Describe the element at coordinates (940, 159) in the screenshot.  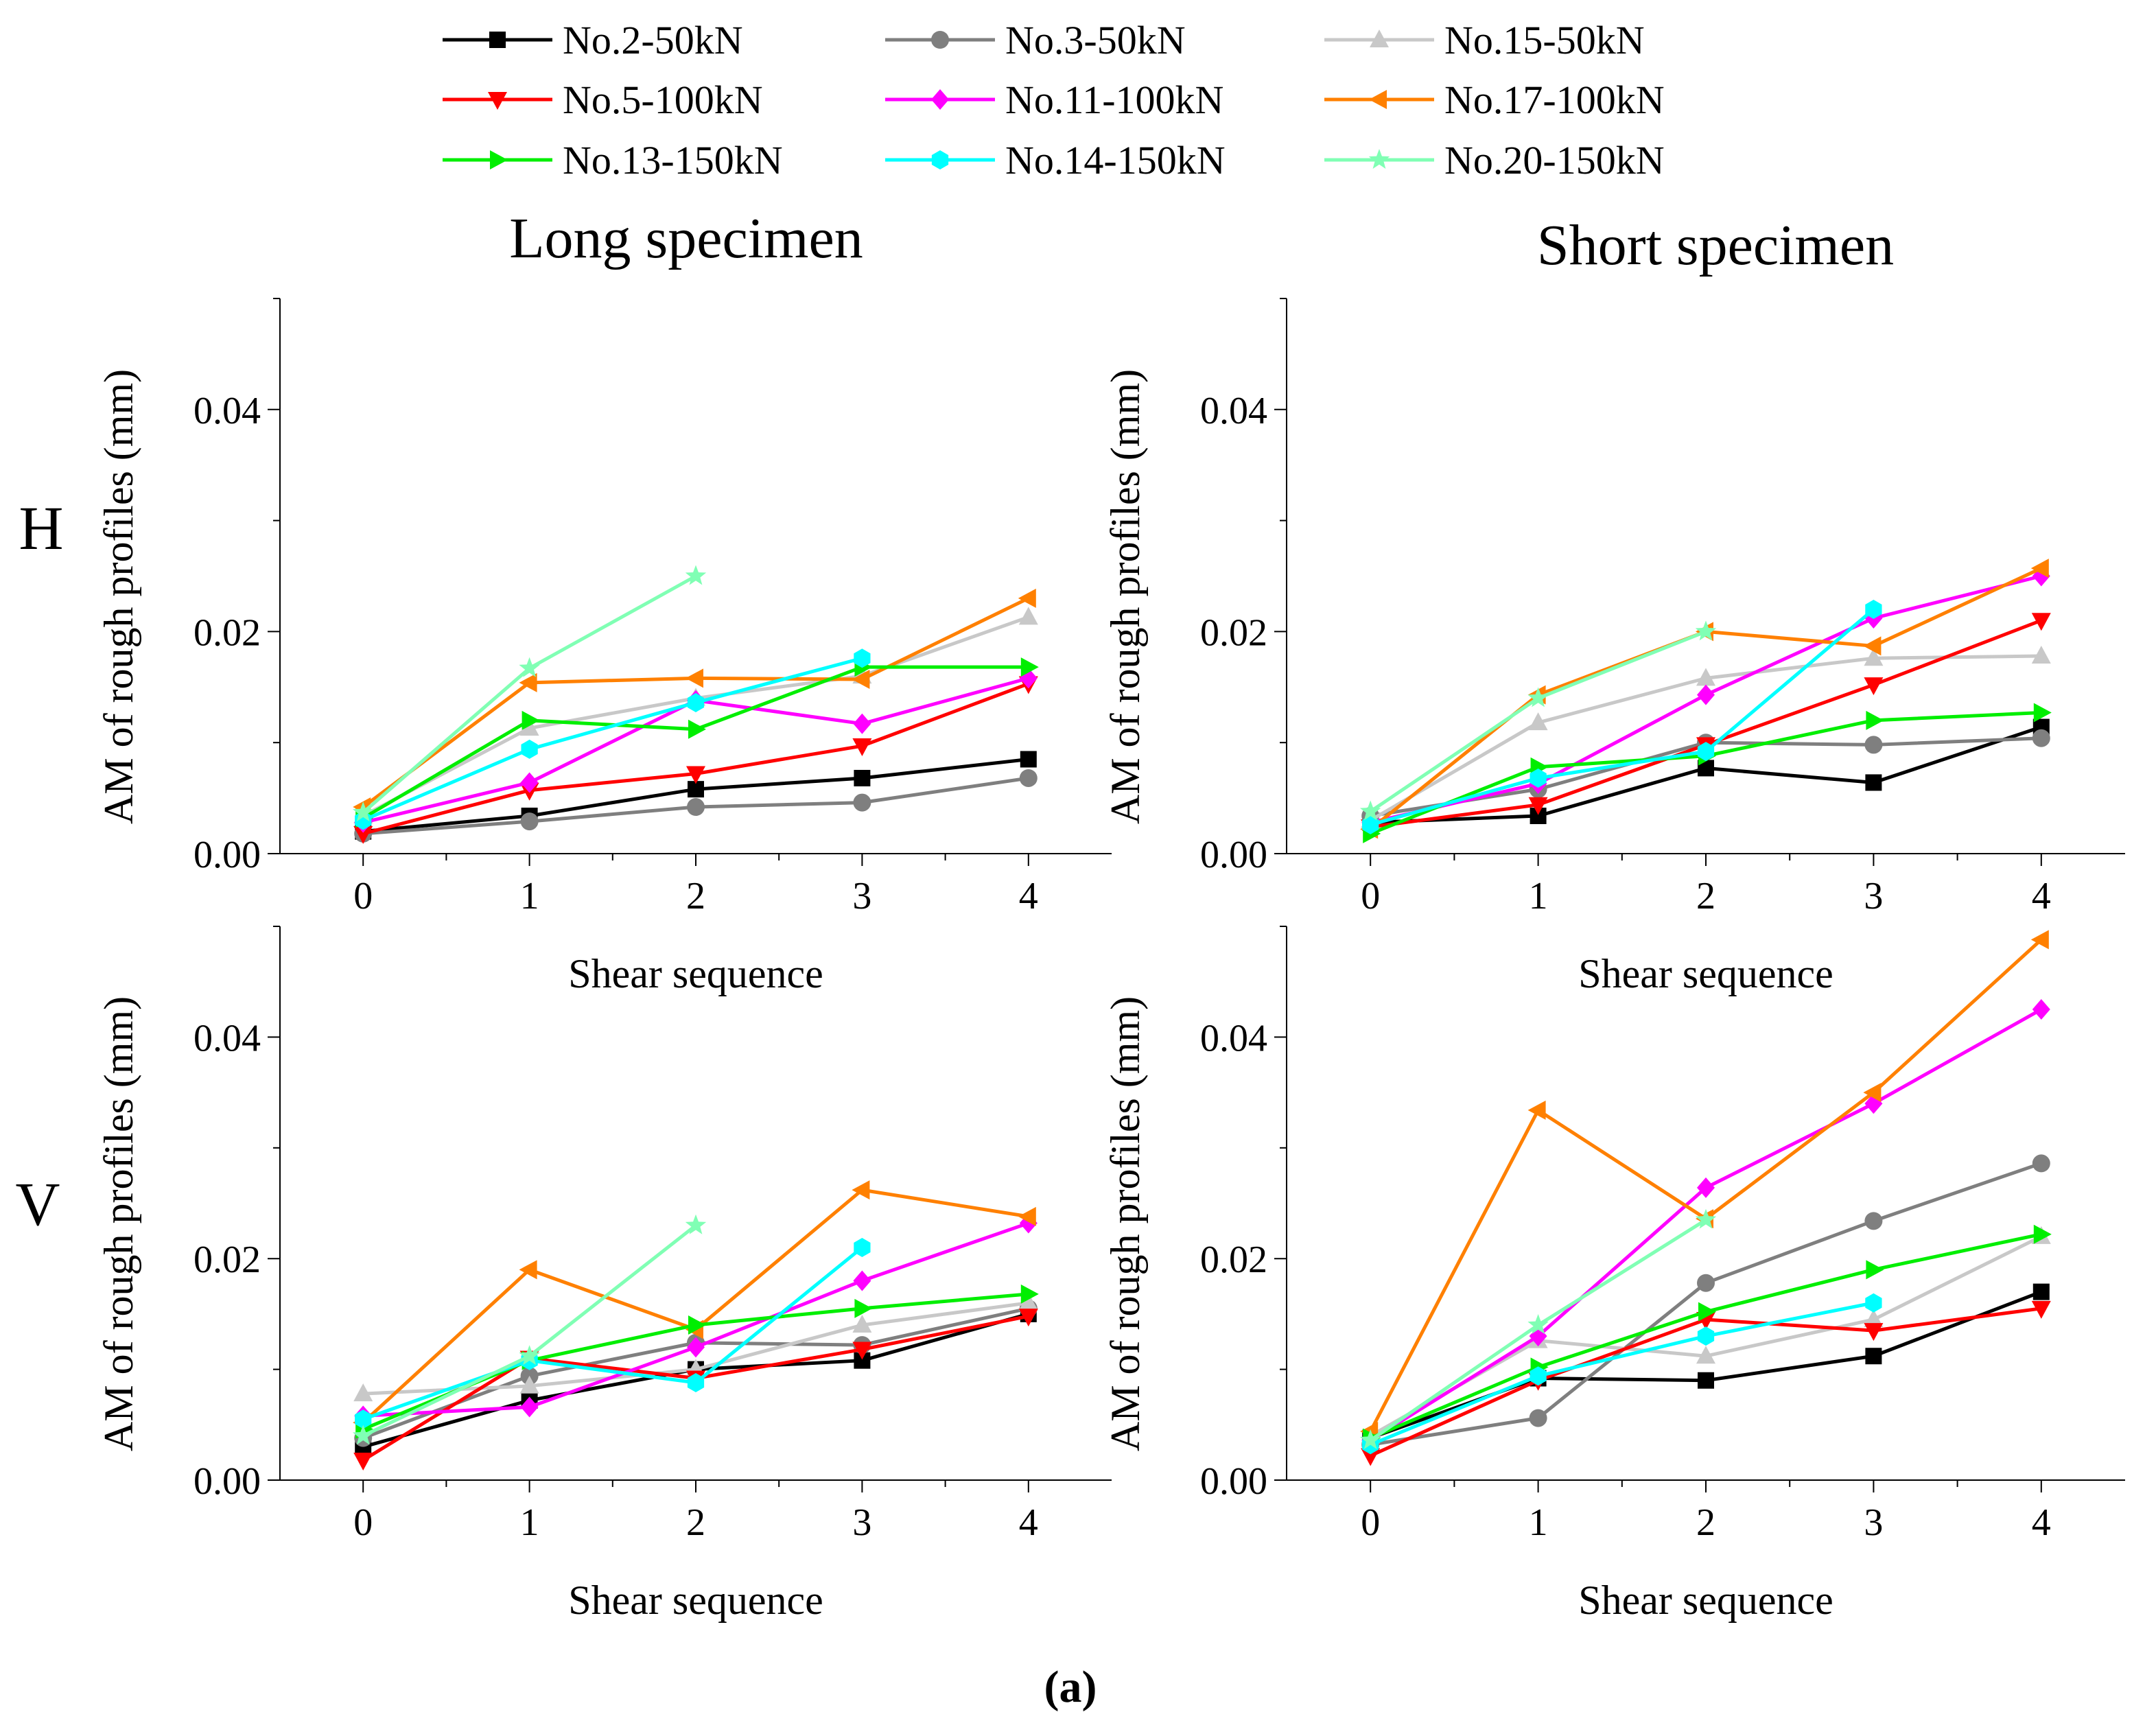
I see `legend-marker-s14` at that location.